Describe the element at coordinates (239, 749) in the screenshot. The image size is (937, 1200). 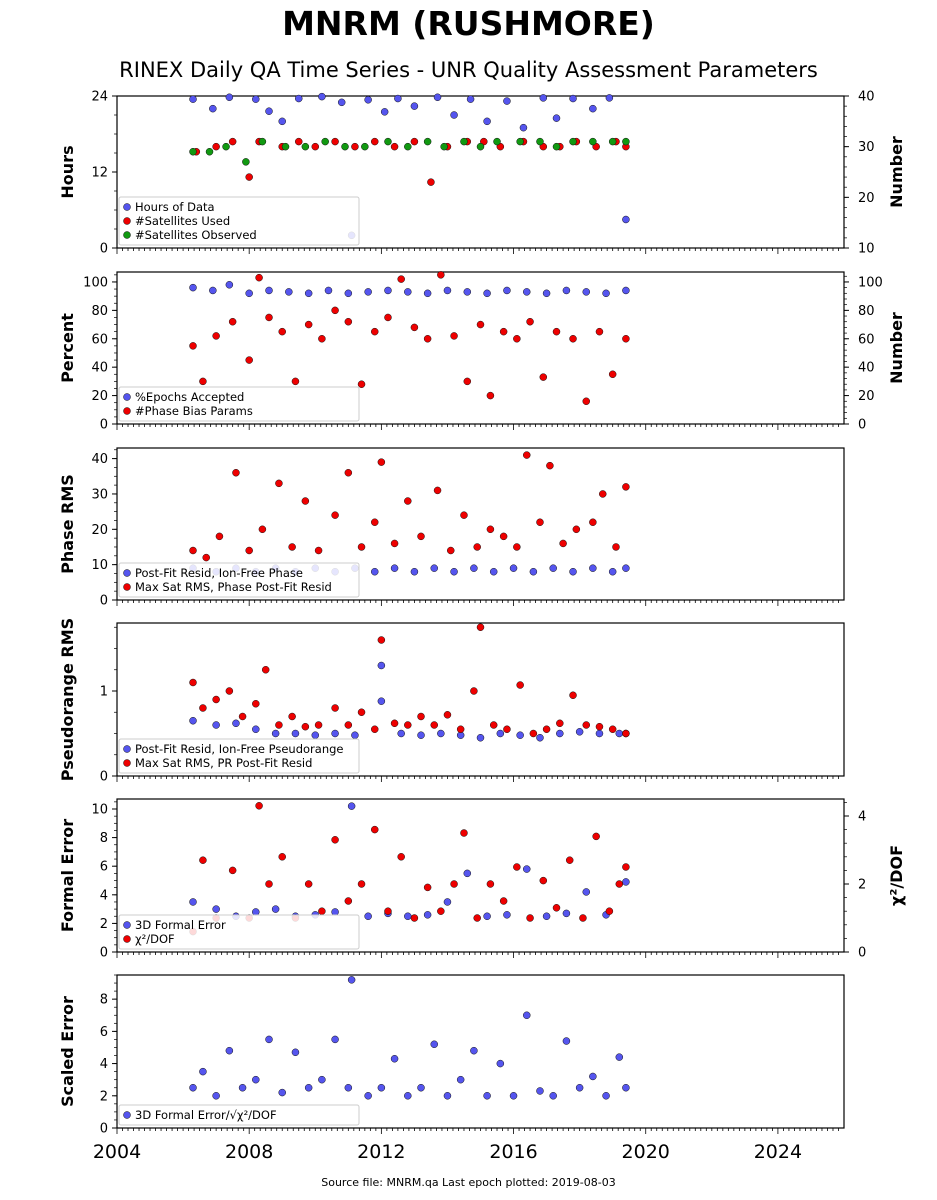
I see `legend-label: Post-Fit Resid, Ion-Free Pseudorange` at that location.